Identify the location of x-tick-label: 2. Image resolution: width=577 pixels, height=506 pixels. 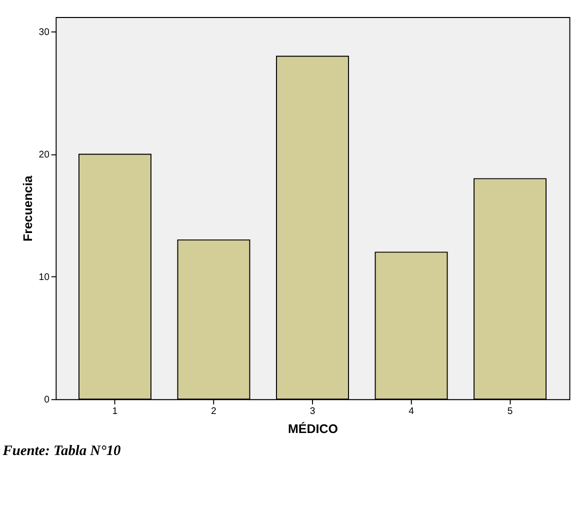
(213, 412).